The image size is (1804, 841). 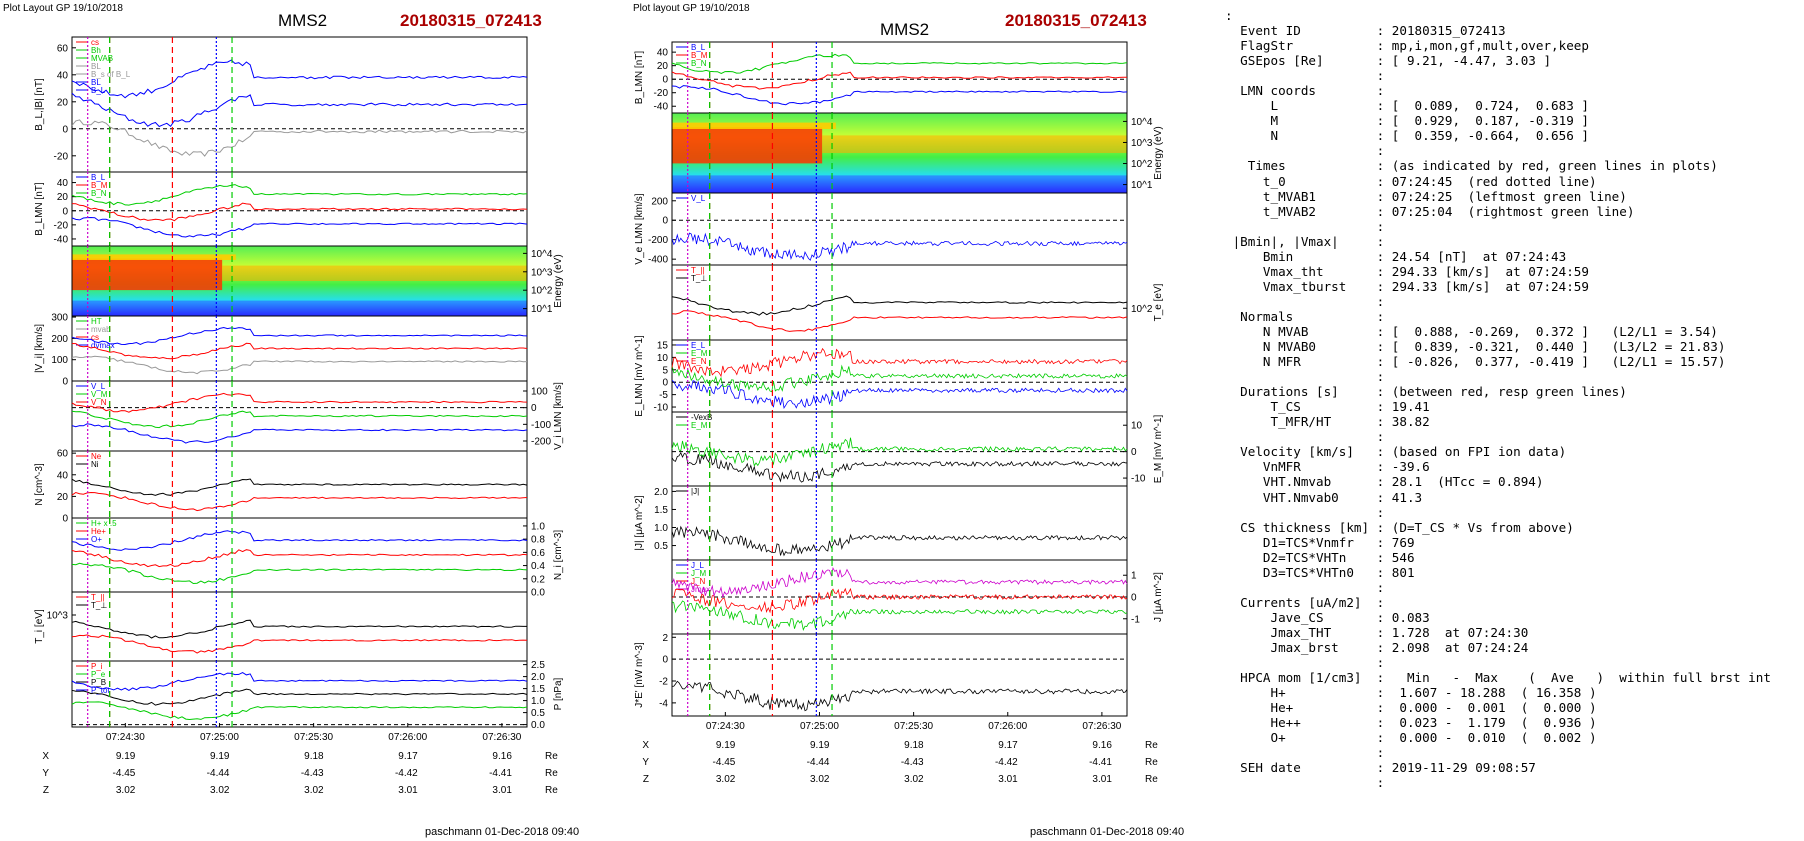 I want to click on y-axis-label: |V_i| [km/s], so click(x=39, y=348).